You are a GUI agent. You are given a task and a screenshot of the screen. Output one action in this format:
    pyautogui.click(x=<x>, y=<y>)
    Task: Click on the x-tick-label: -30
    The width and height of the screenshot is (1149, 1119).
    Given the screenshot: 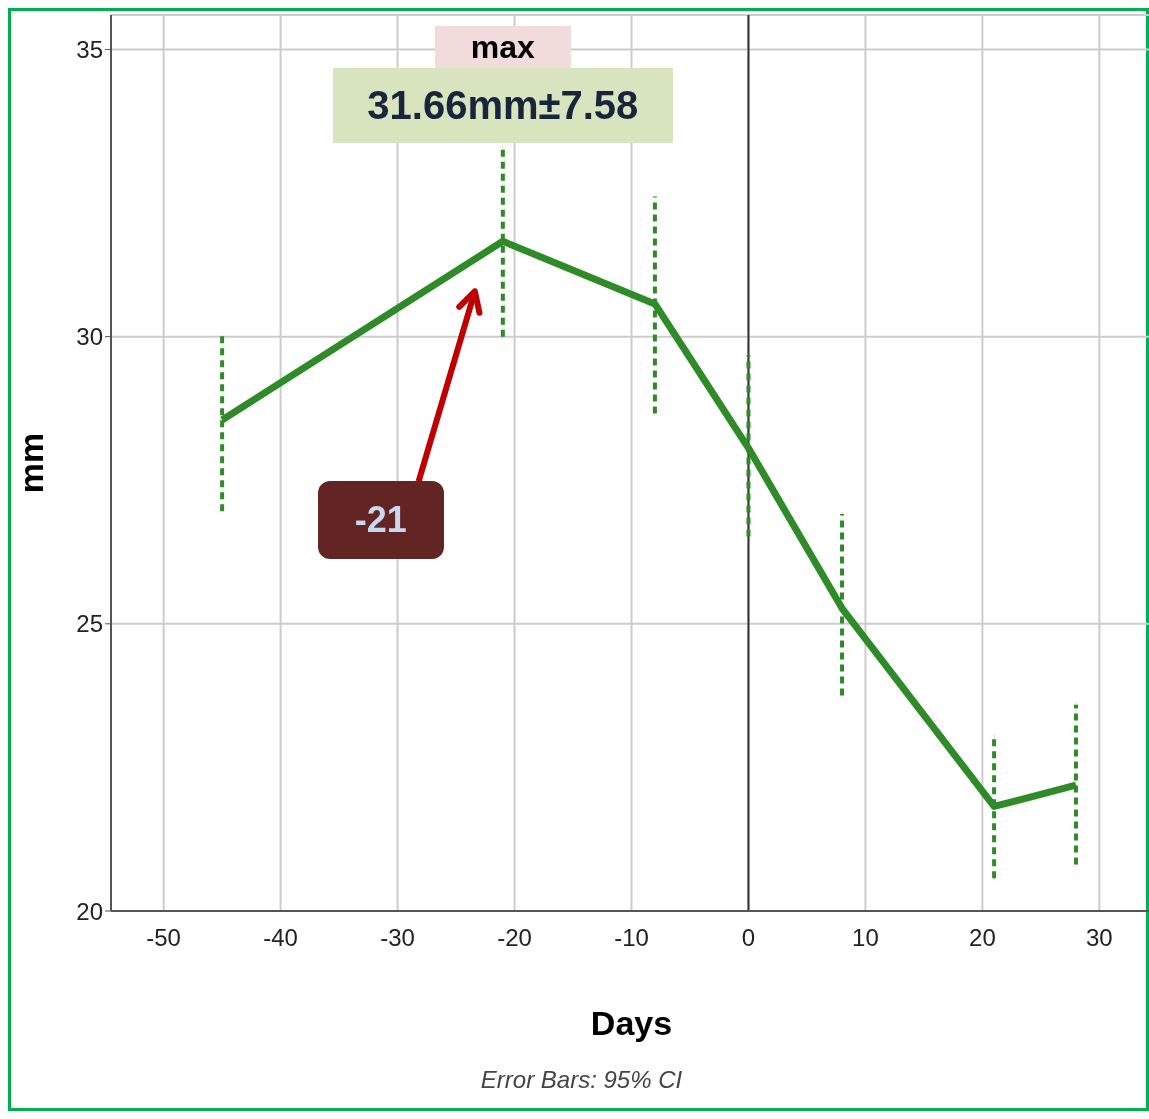 What is the action you would take?
    pyautogui.click(x=397, y=938)
    